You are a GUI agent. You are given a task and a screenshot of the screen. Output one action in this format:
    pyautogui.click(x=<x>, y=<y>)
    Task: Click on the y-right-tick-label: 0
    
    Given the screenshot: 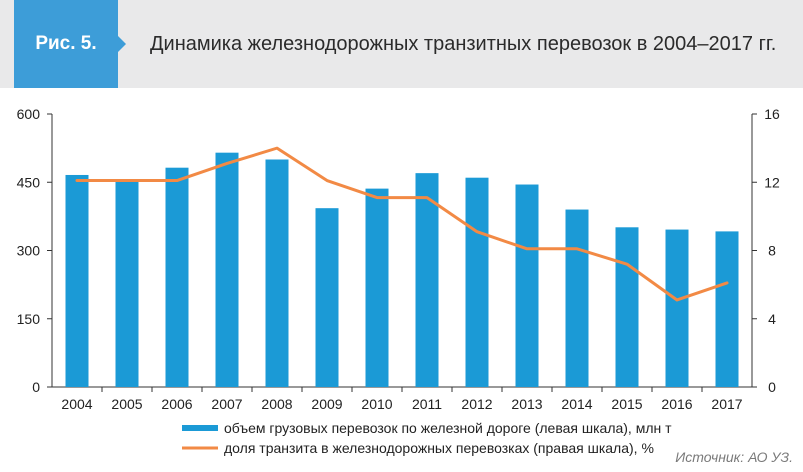 What is the action you would take?
    pyautogui.click(x=772, y=387)
    